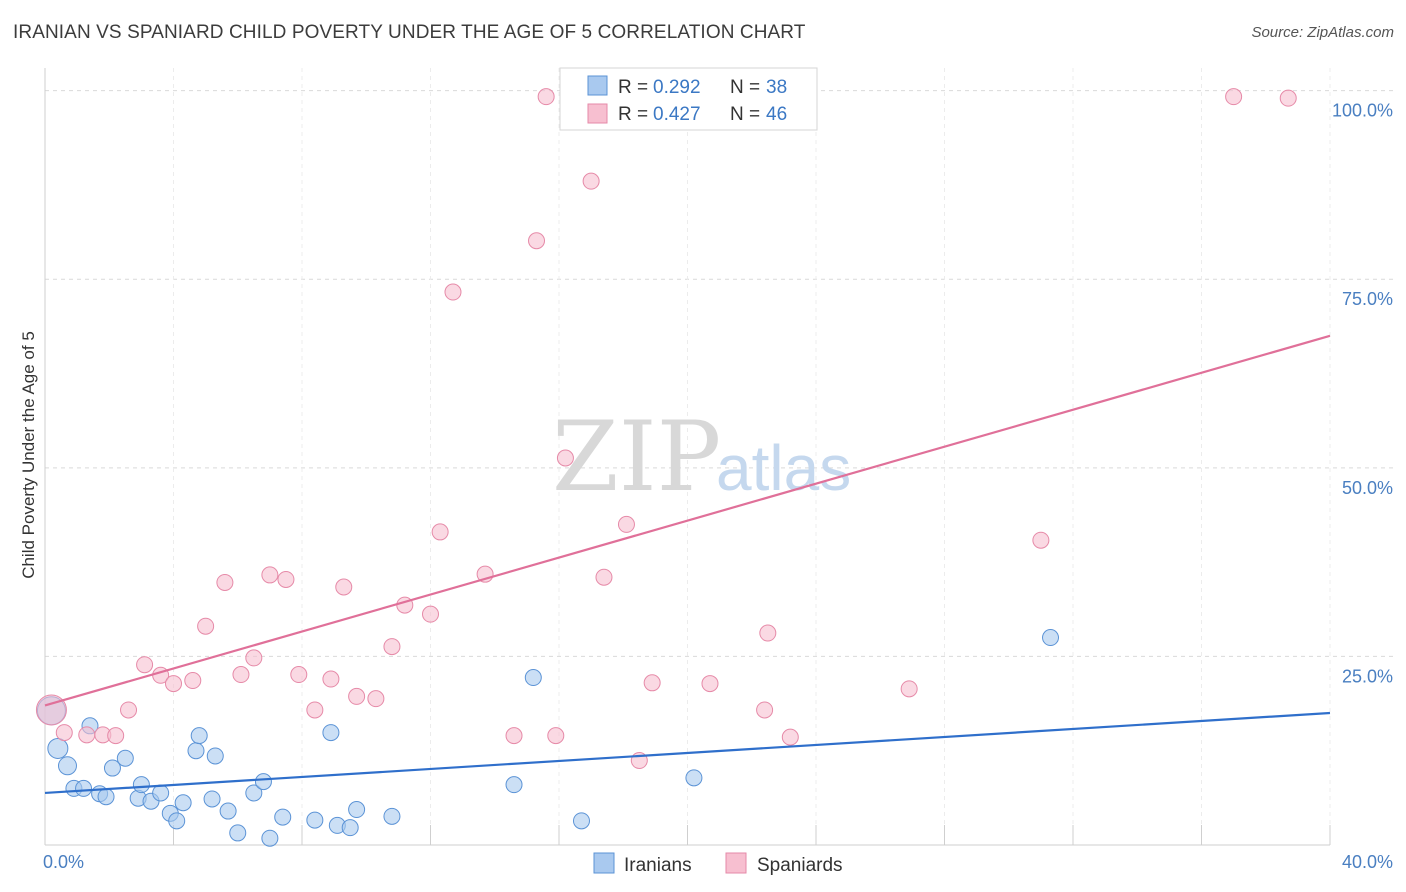 The width and height of the screenshot is (1406, 892). Describe the element at coordinates (776, 114) in the screenshot. I see `legend-spaniards-n-value: 46` at that location.